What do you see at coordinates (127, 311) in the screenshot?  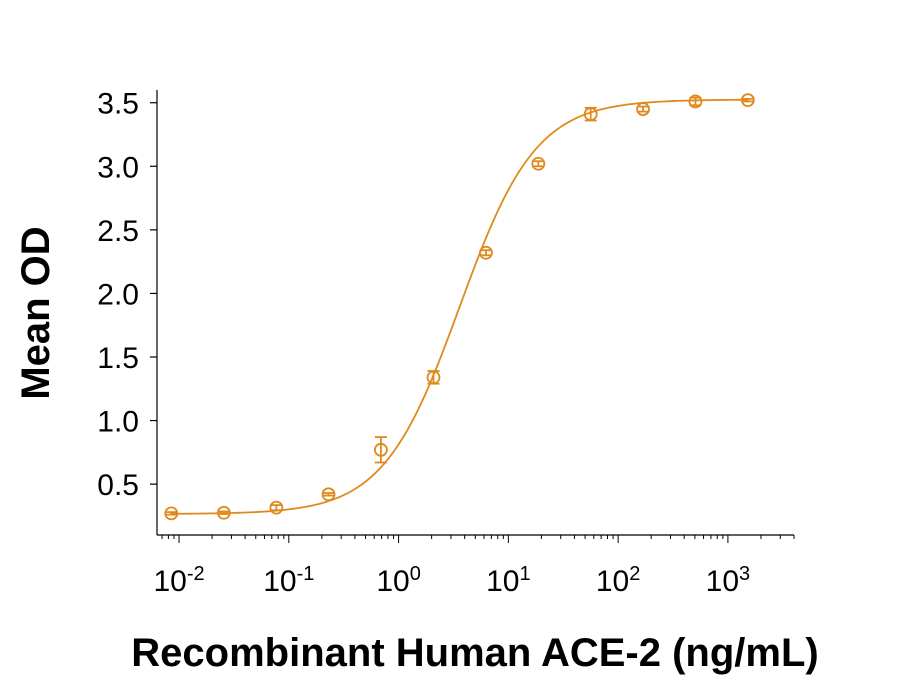 I see `y-axis: 0.5 1.0 1.5 2.0 2.5 3.0 3.5` at bounding box center [127, 311].